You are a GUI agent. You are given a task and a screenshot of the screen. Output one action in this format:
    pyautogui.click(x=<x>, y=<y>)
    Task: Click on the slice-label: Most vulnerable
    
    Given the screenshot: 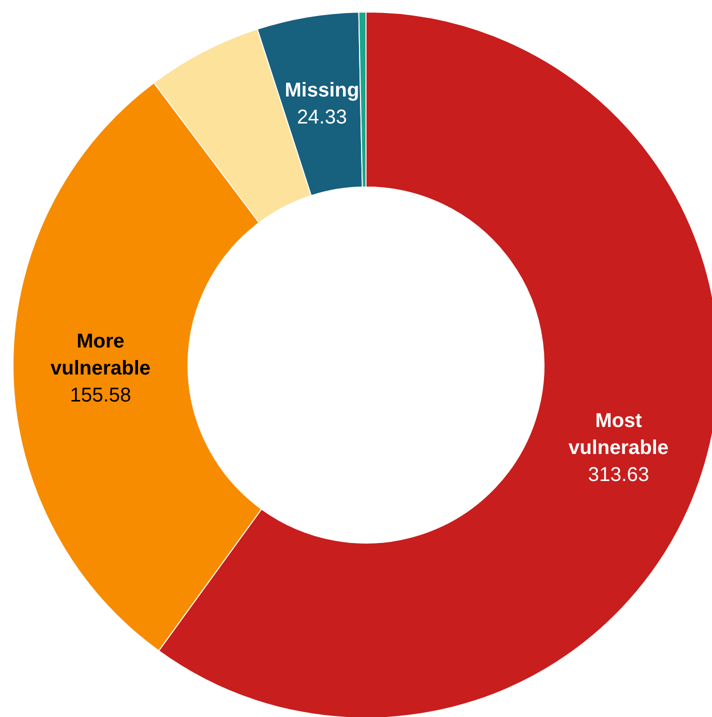 What is the action you would take?
    pyautogui.click(x=618, y=434)
    